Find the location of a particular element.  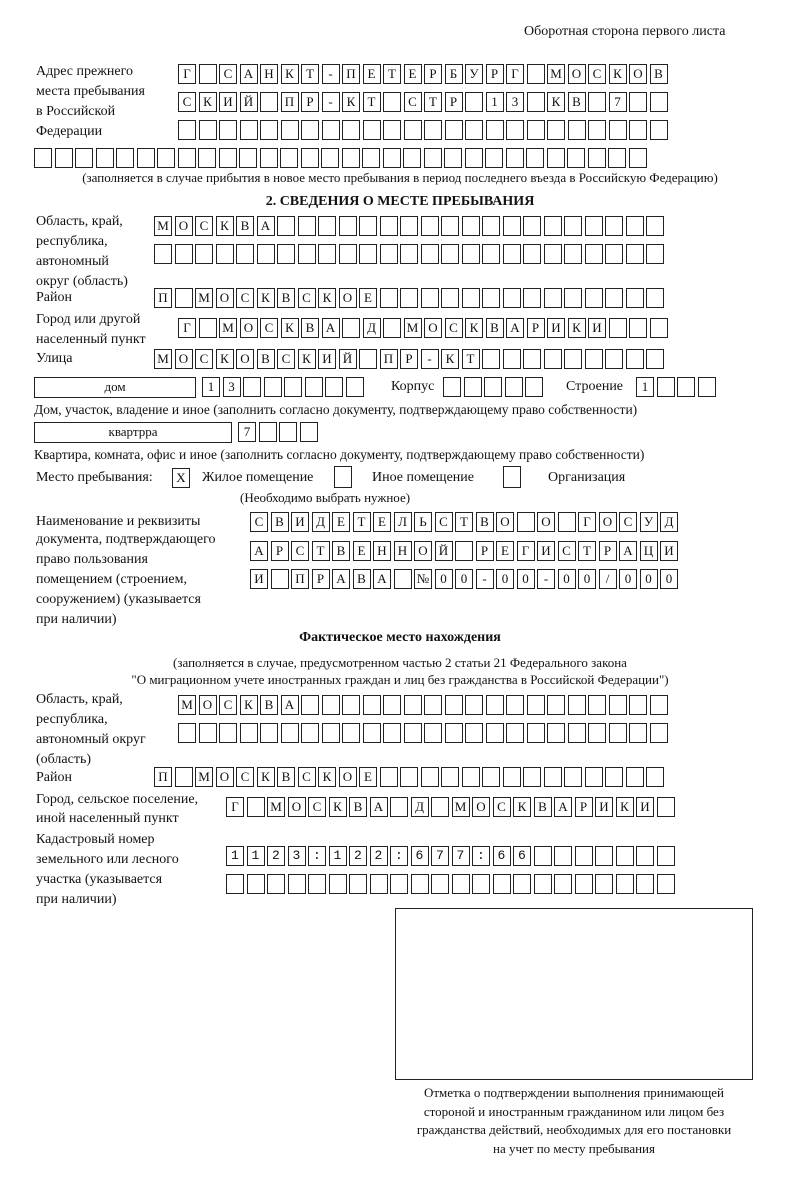

option-organization-checkbox is located at coordinates (512, 477).